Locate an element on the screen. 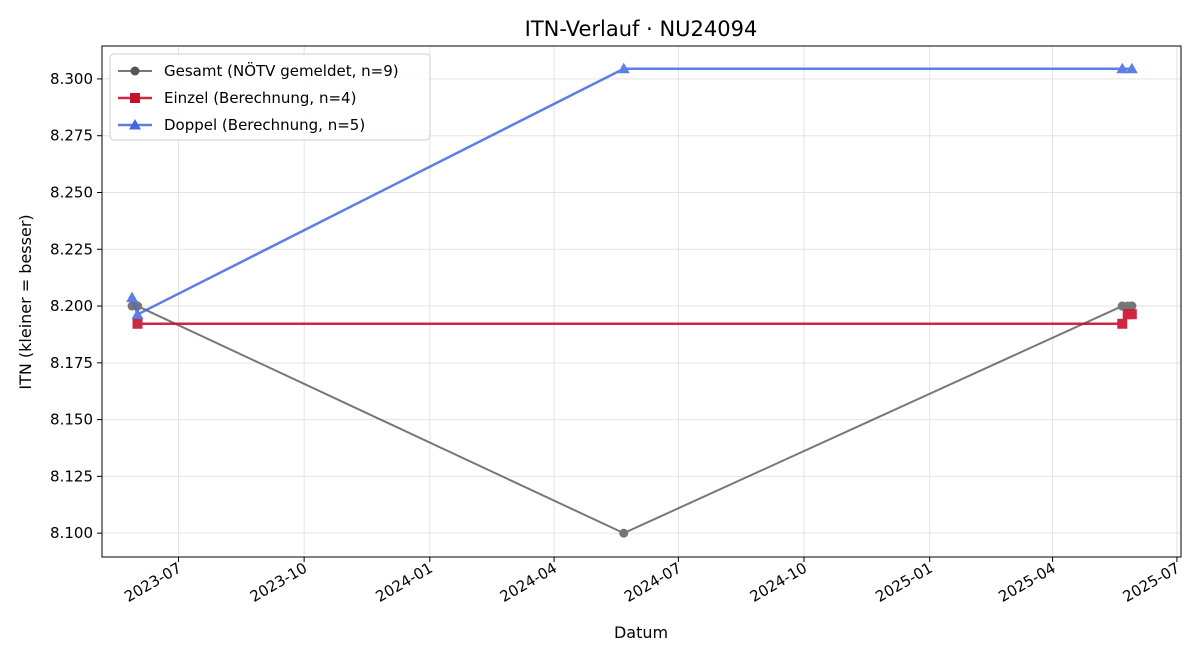 This screenshot has height=660, width=1200. legend-item: Doppel (Berechnung, n=5) is located at coordinates (241, 125).